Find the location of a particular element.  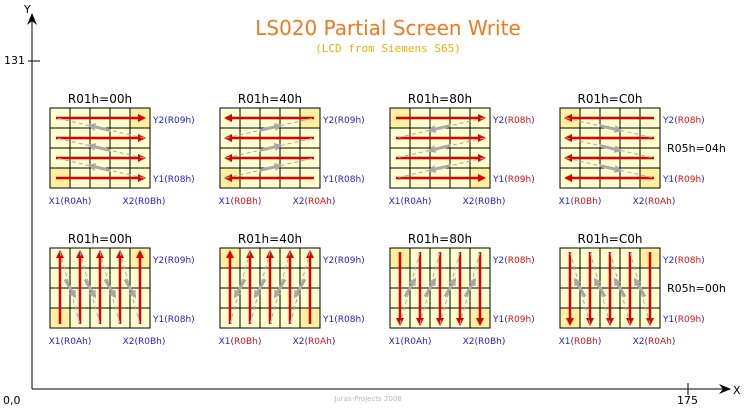

y-max-label: 131 is located at coordinates (14, 60).